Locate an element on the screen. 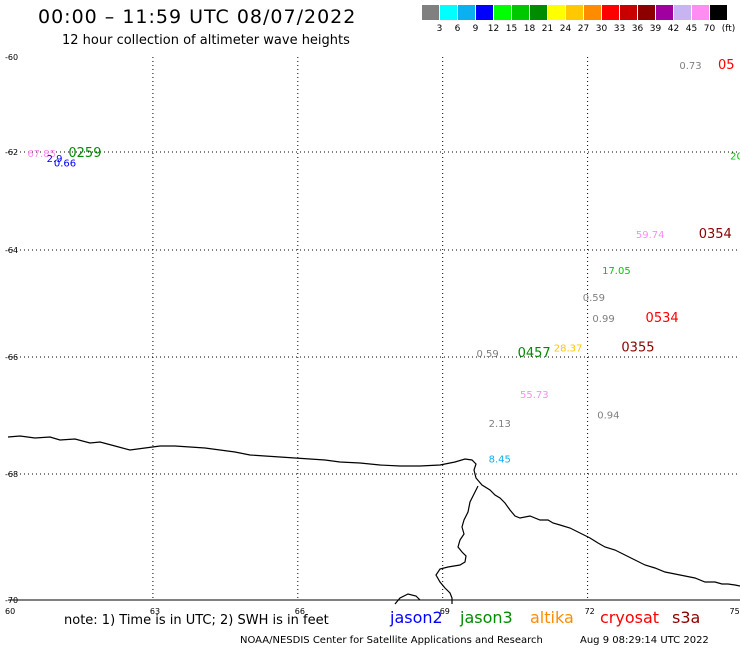 The height and width of the screenshot is (650, 740). wave-height-label: 0.94 is located at coordinates (608, 415).